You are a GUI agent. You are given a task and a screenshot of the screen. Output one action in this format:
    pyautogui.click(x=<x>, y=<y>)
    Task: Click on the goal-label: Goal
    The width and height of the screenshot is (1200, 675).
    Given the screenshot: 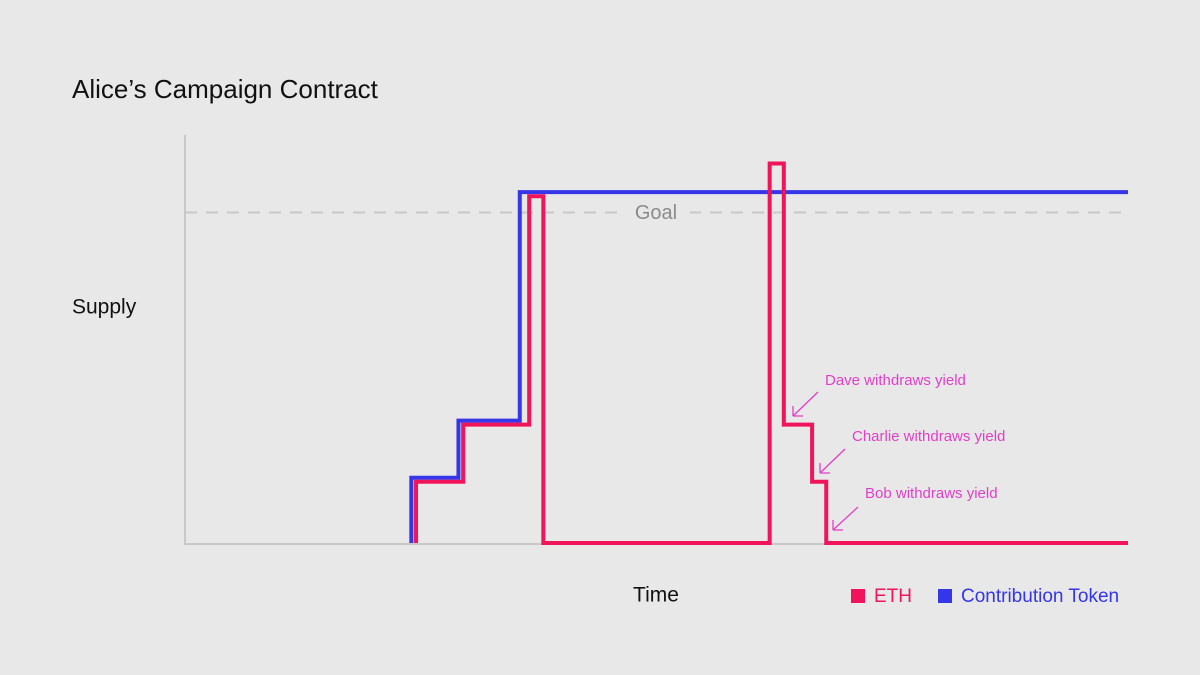 What is the action you would take?
    pyautogui.click(x=656, y=213)
    